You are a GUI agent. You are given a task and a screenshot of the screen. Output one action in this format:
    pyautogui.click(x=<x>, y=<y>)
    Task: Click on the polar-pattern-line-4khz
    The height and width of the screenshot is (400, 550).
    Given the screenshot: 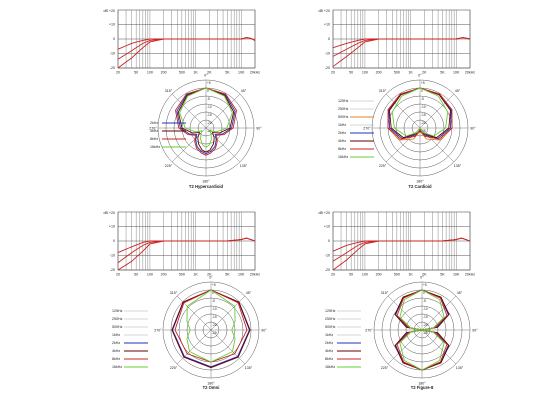 What is the action you would take?
    pyautogui.click(x=211, y=329)
    